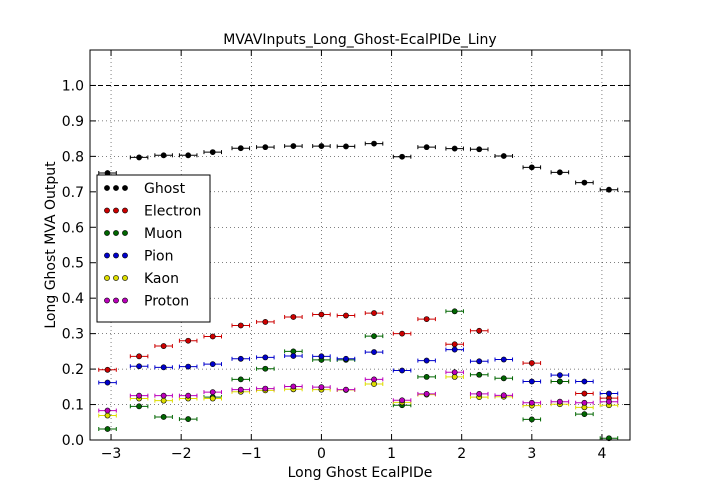 The image size is (720, 504). Describe the element at coordinates (73, 299) in the screenshot. I see `y-tick-label: 0.4` at that location.